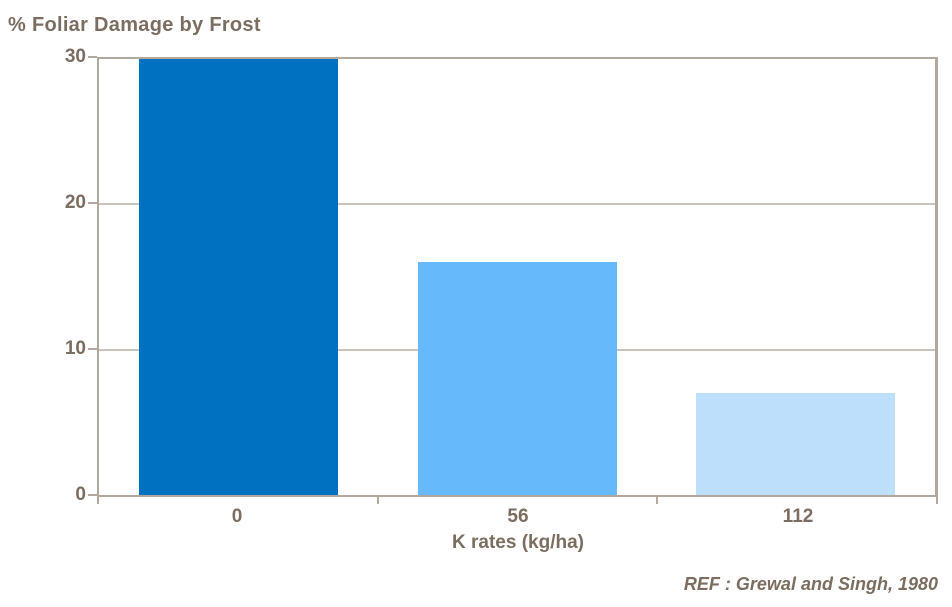 The height and width of the screenshot is (607, 952). I want to click on x-category-label-0: 0, so click(237, 516).